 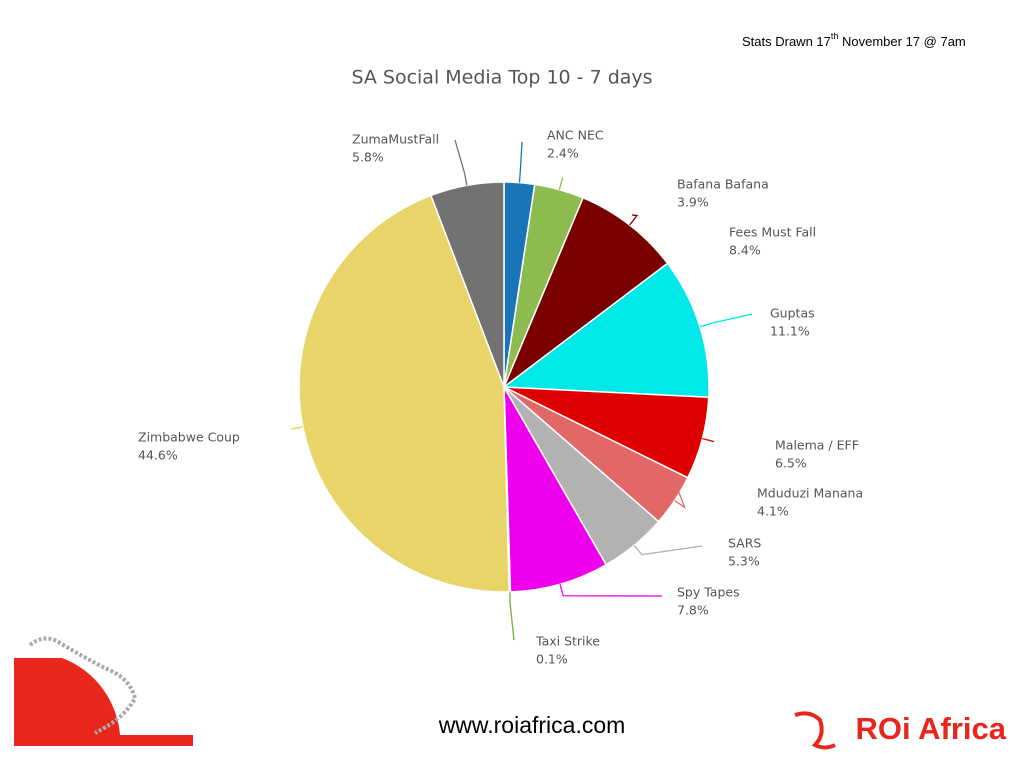 I want to click on slice-label: Fees Must Fall, so click(x=772, y=232).